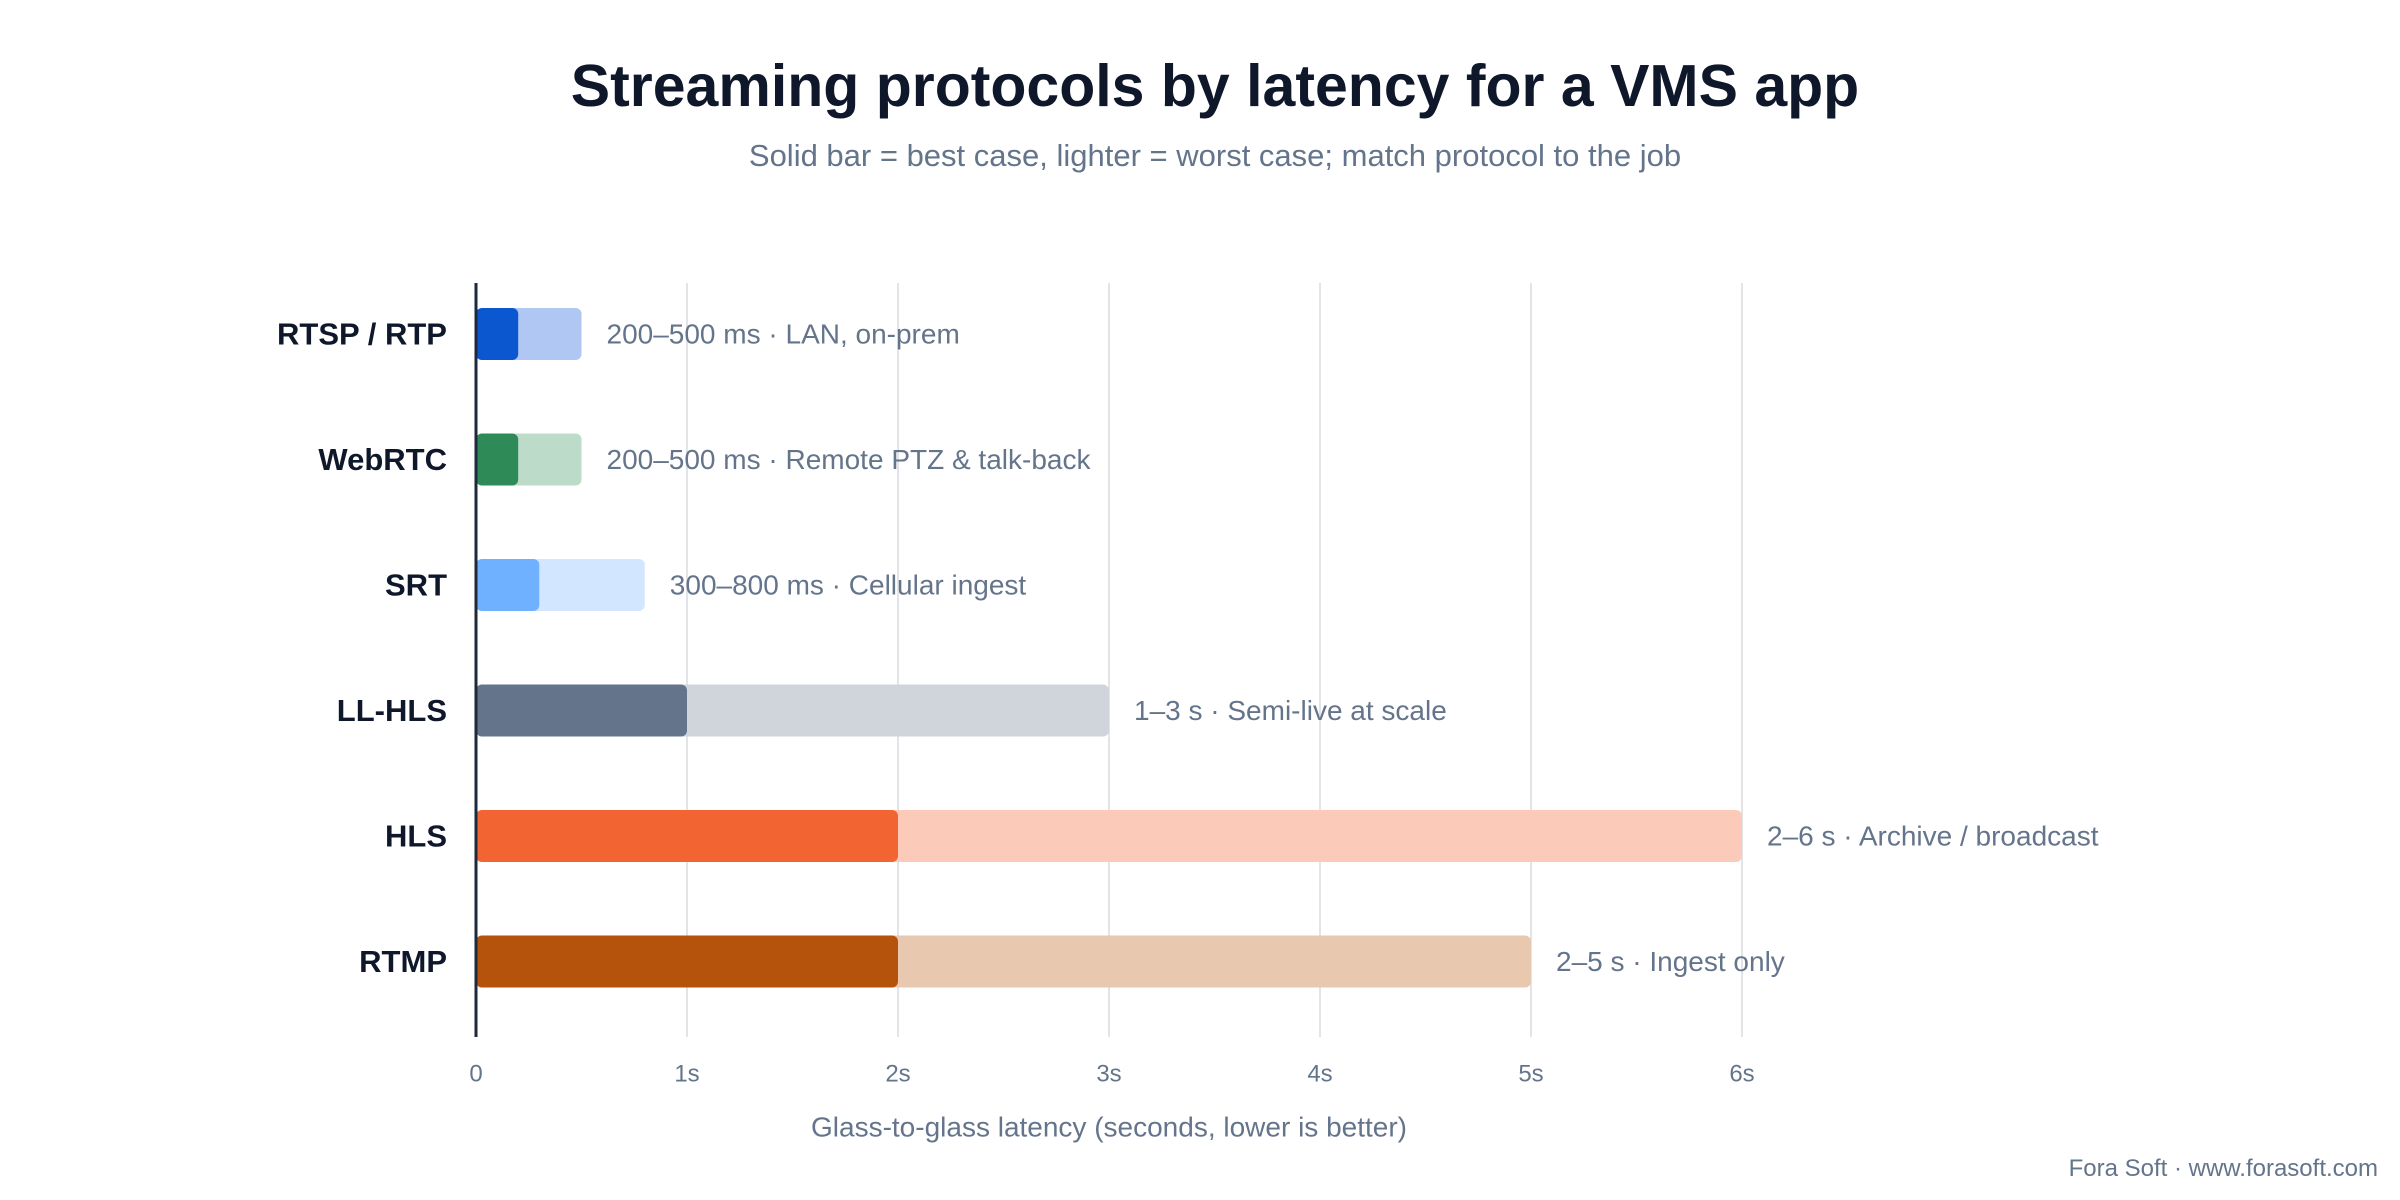  I want to click on x-tick-label-3s: 3s, so click(1108, 1074).